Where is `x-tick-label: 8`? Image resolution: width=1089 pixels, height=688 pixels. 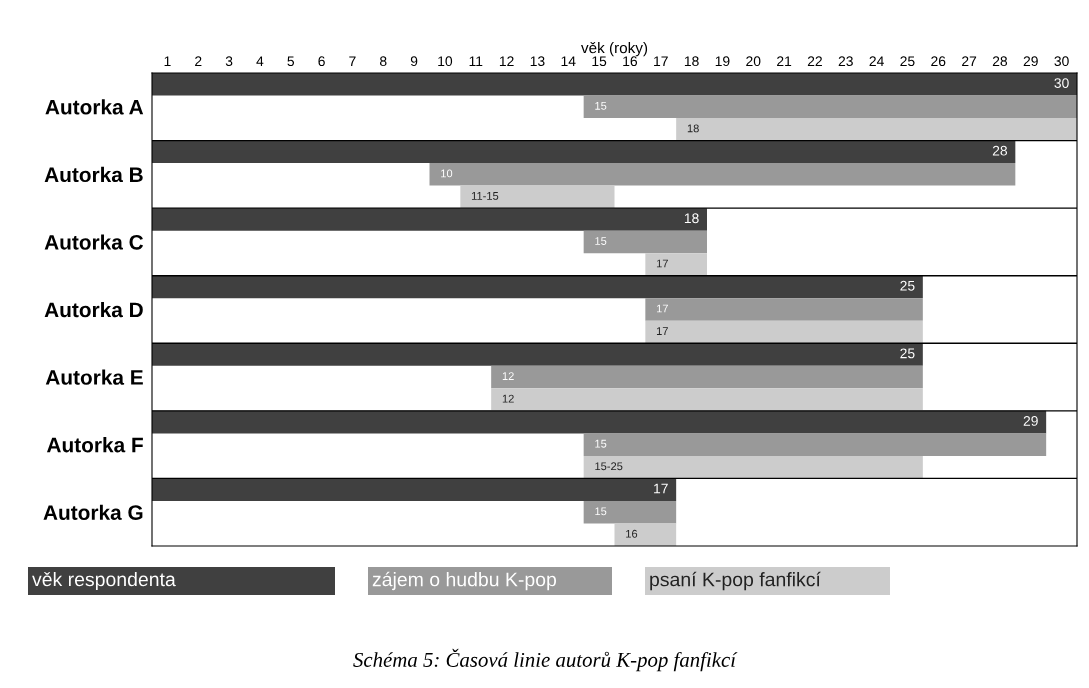
x-tick-label: 8 is located at coordinates (383, 61).